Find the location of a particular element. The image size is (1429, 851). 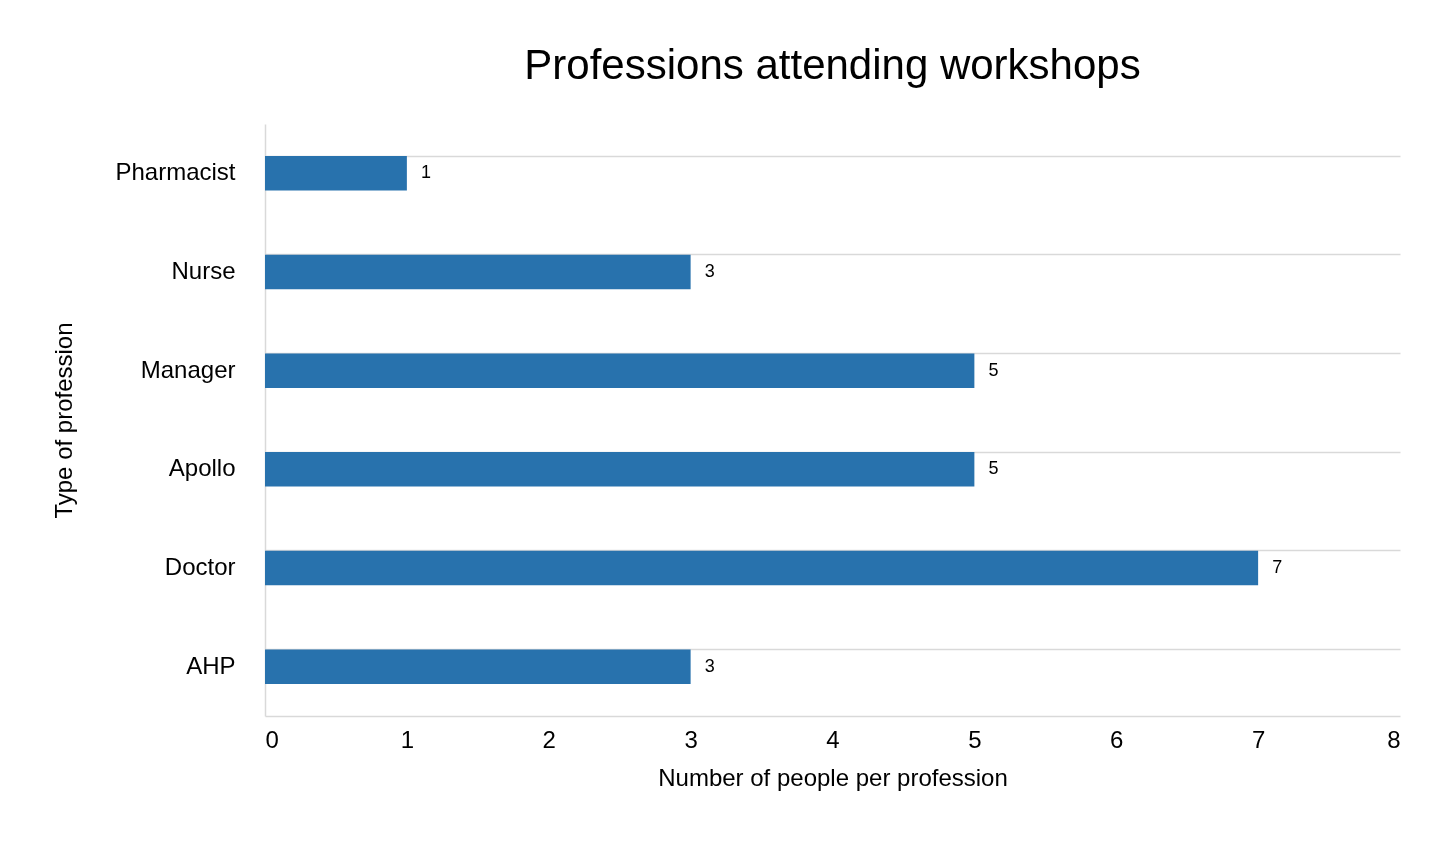

y-tick-label: Apollo is located at coordinates (202, 468).